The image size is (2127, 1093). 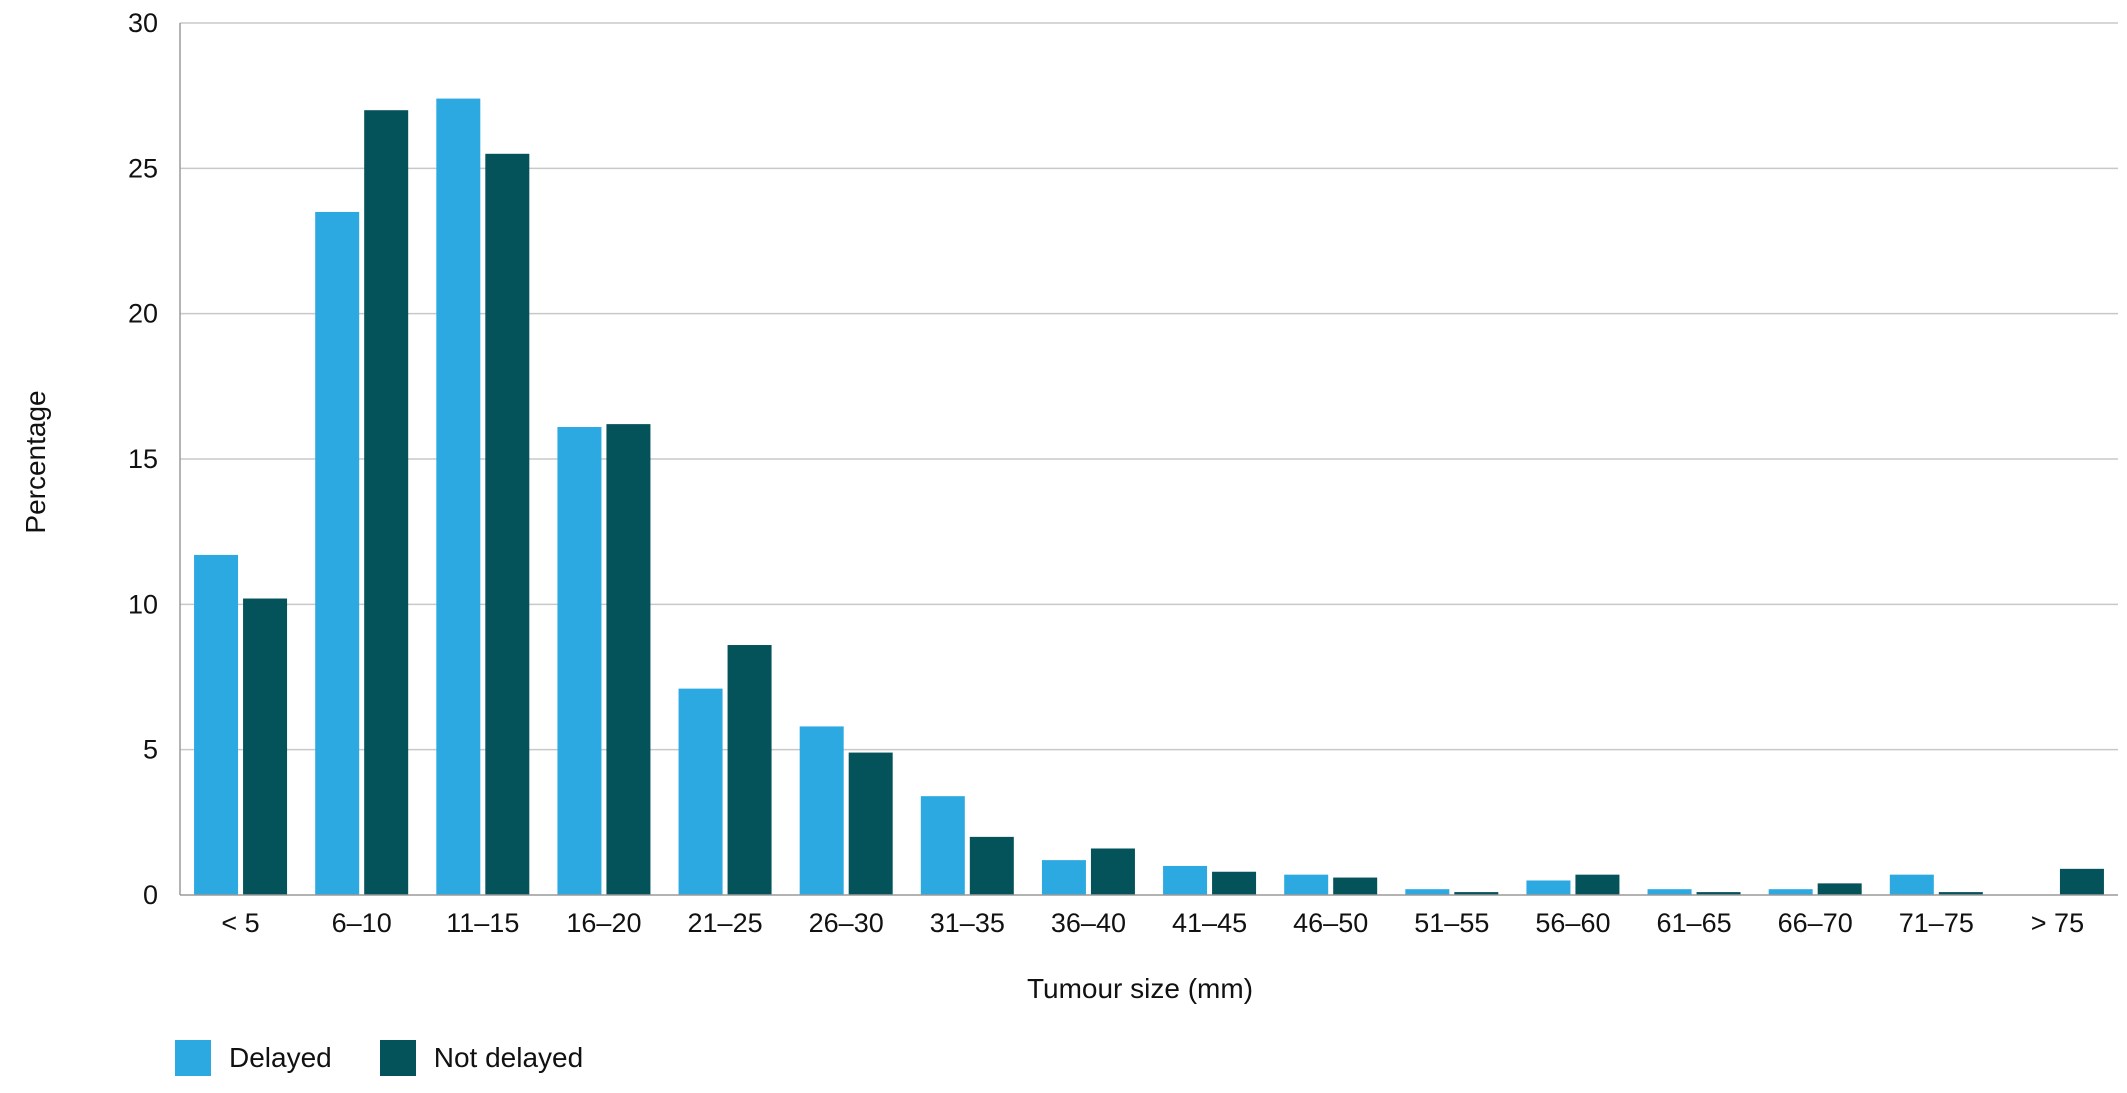 What do you see at coordinates (1088, 923) in the screenshot?
I see `x-tick-label: 36–40` at bounding box center [1088, 923].